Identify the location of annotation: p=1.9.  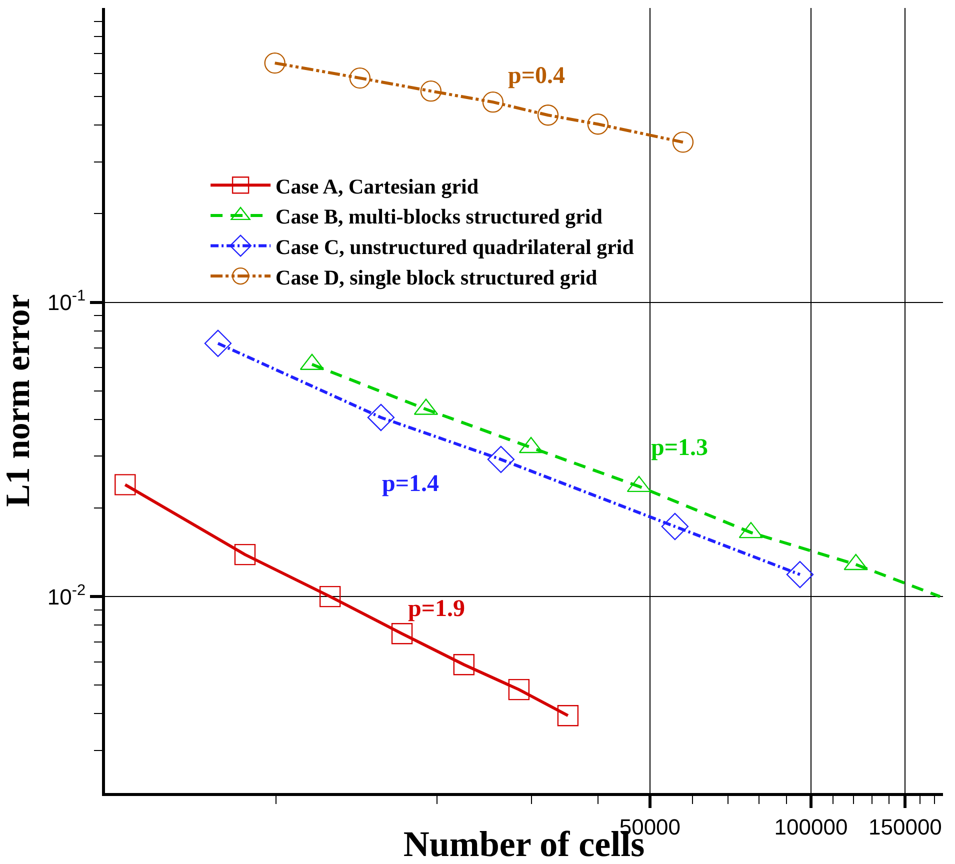
(437, 609).